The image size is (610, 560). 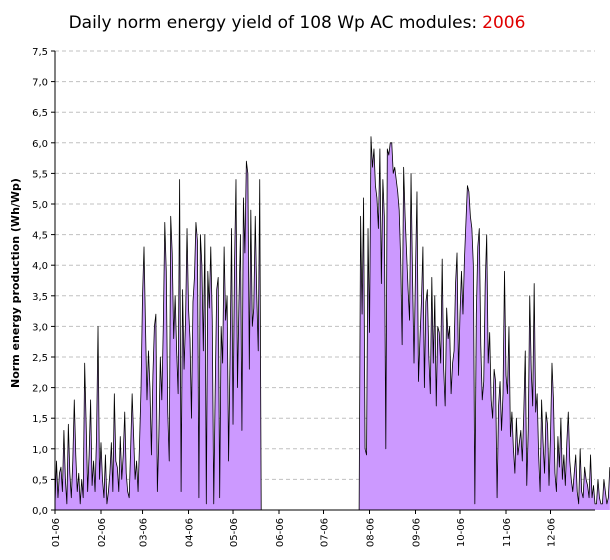 I want to click on y-tick-label: 2,0, so click(x=40, y=389).